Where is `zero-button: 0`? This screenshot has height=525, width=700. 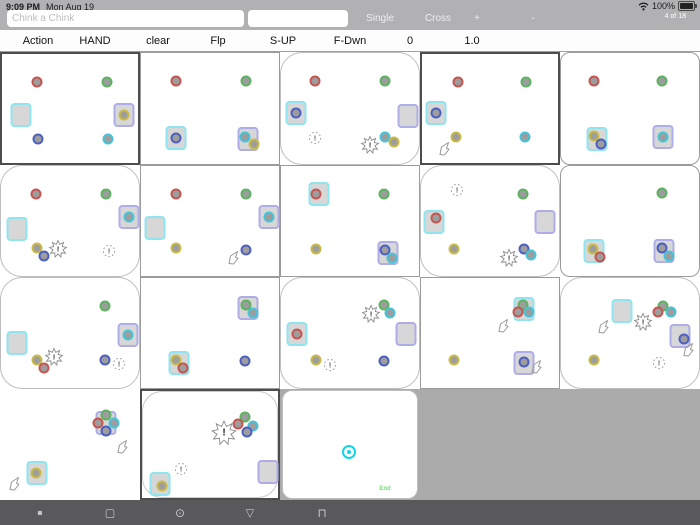
zero-button: 0 is located at coordinates (410, 40).